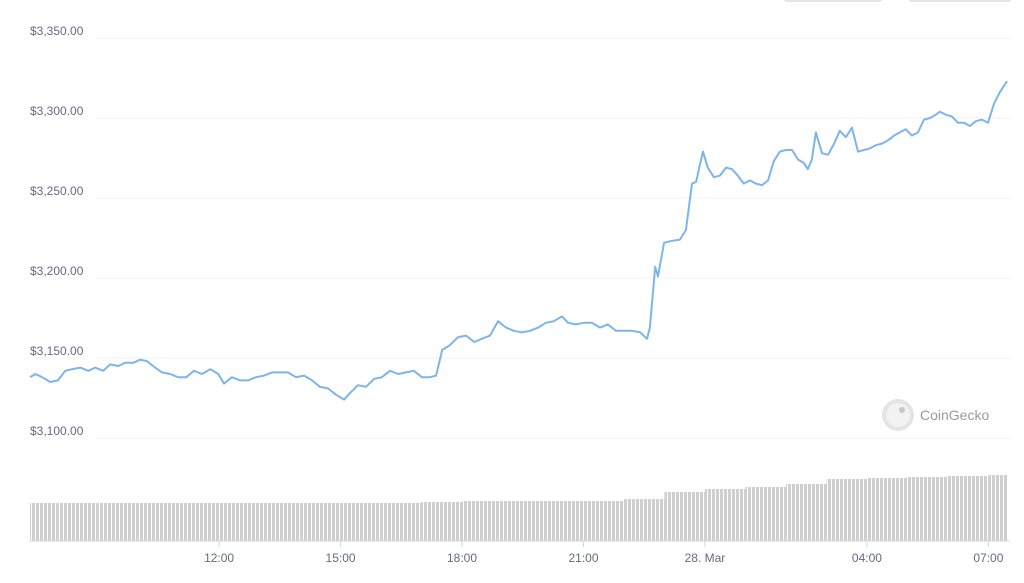 Image resolution: width=1024 pixels, height=583 pixels. Describe the element at coordinates (954, 415) in the screenshot. I see `watermark: CoinGecko` at that location.